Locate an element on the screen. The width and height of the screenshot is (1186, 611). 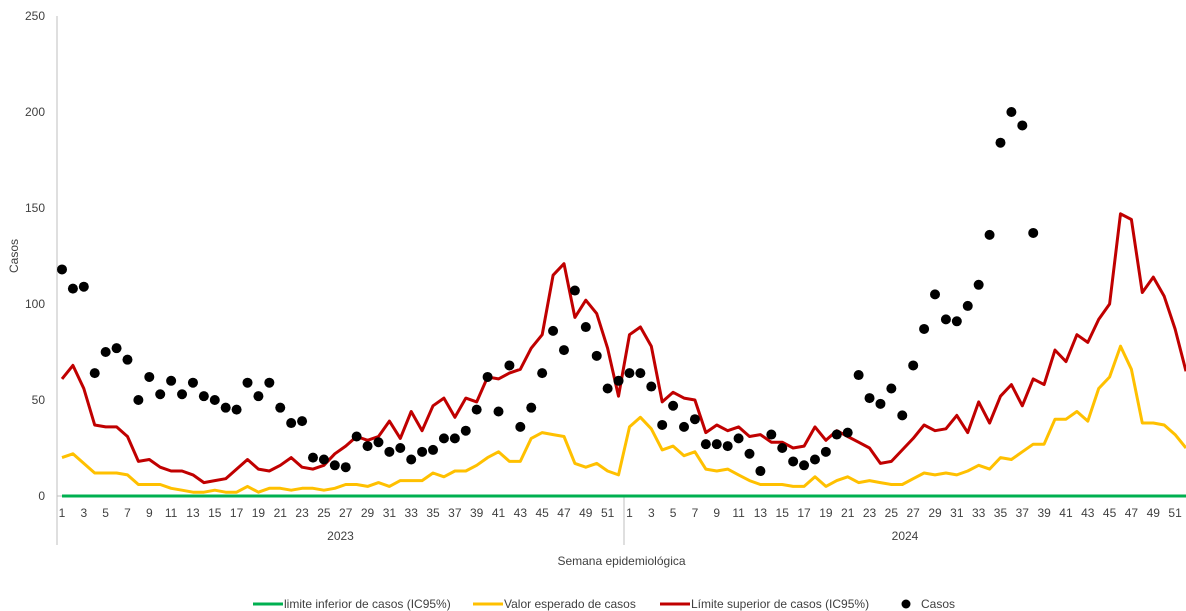
x-tick-label: 35 is located at coordinates (433, 513).